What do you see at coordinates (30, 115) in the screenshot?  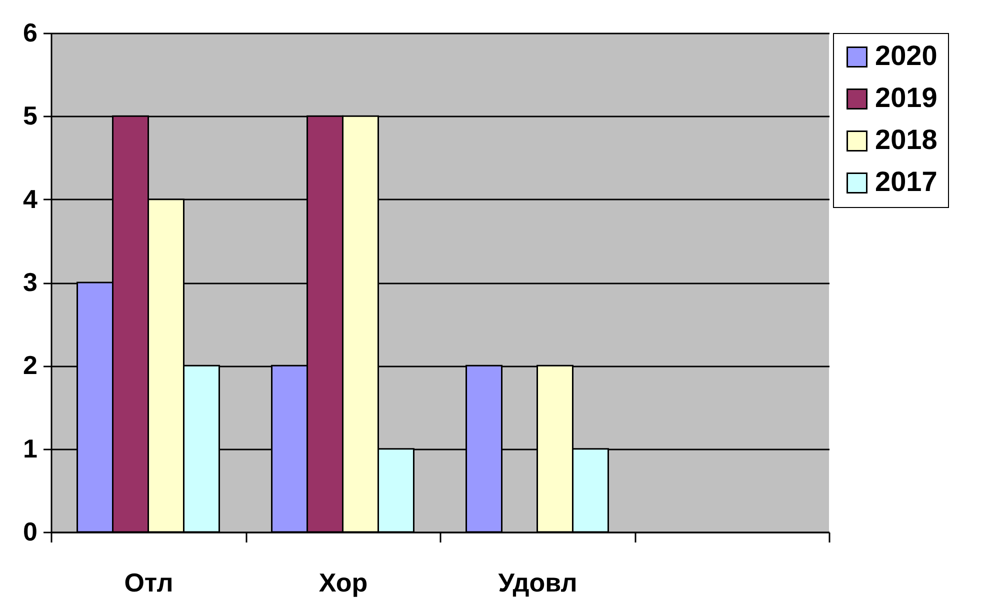 I see `y-tick-label: 5` at bounding box center [30, 115].